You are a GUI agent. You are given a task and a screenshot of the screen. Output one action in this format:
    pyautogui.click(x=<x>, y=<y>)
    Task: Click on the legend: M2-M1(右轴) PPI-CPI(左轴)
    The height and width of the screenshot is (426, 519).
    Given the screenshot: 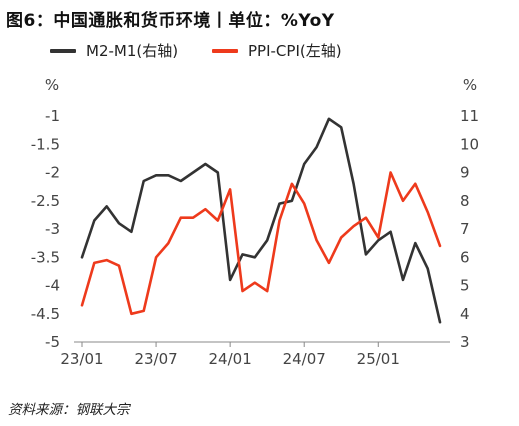 What is the action you would take?
    pyautogui.click(x=259, y=51)
    